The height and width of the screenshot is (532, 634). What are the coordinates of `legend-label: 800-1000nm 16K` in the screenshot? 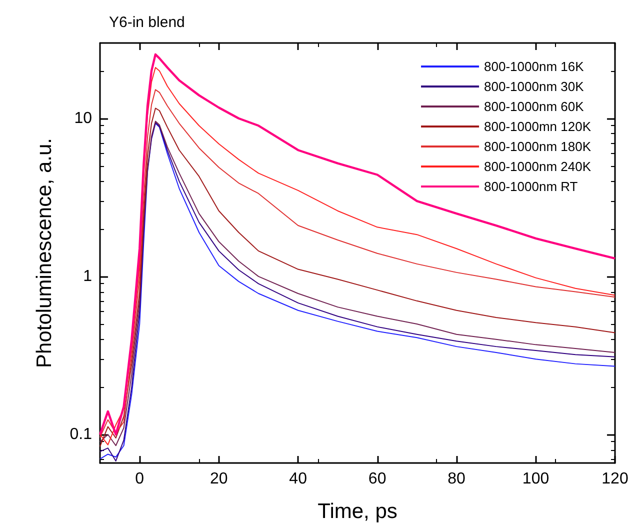 It's located at (534, 66).